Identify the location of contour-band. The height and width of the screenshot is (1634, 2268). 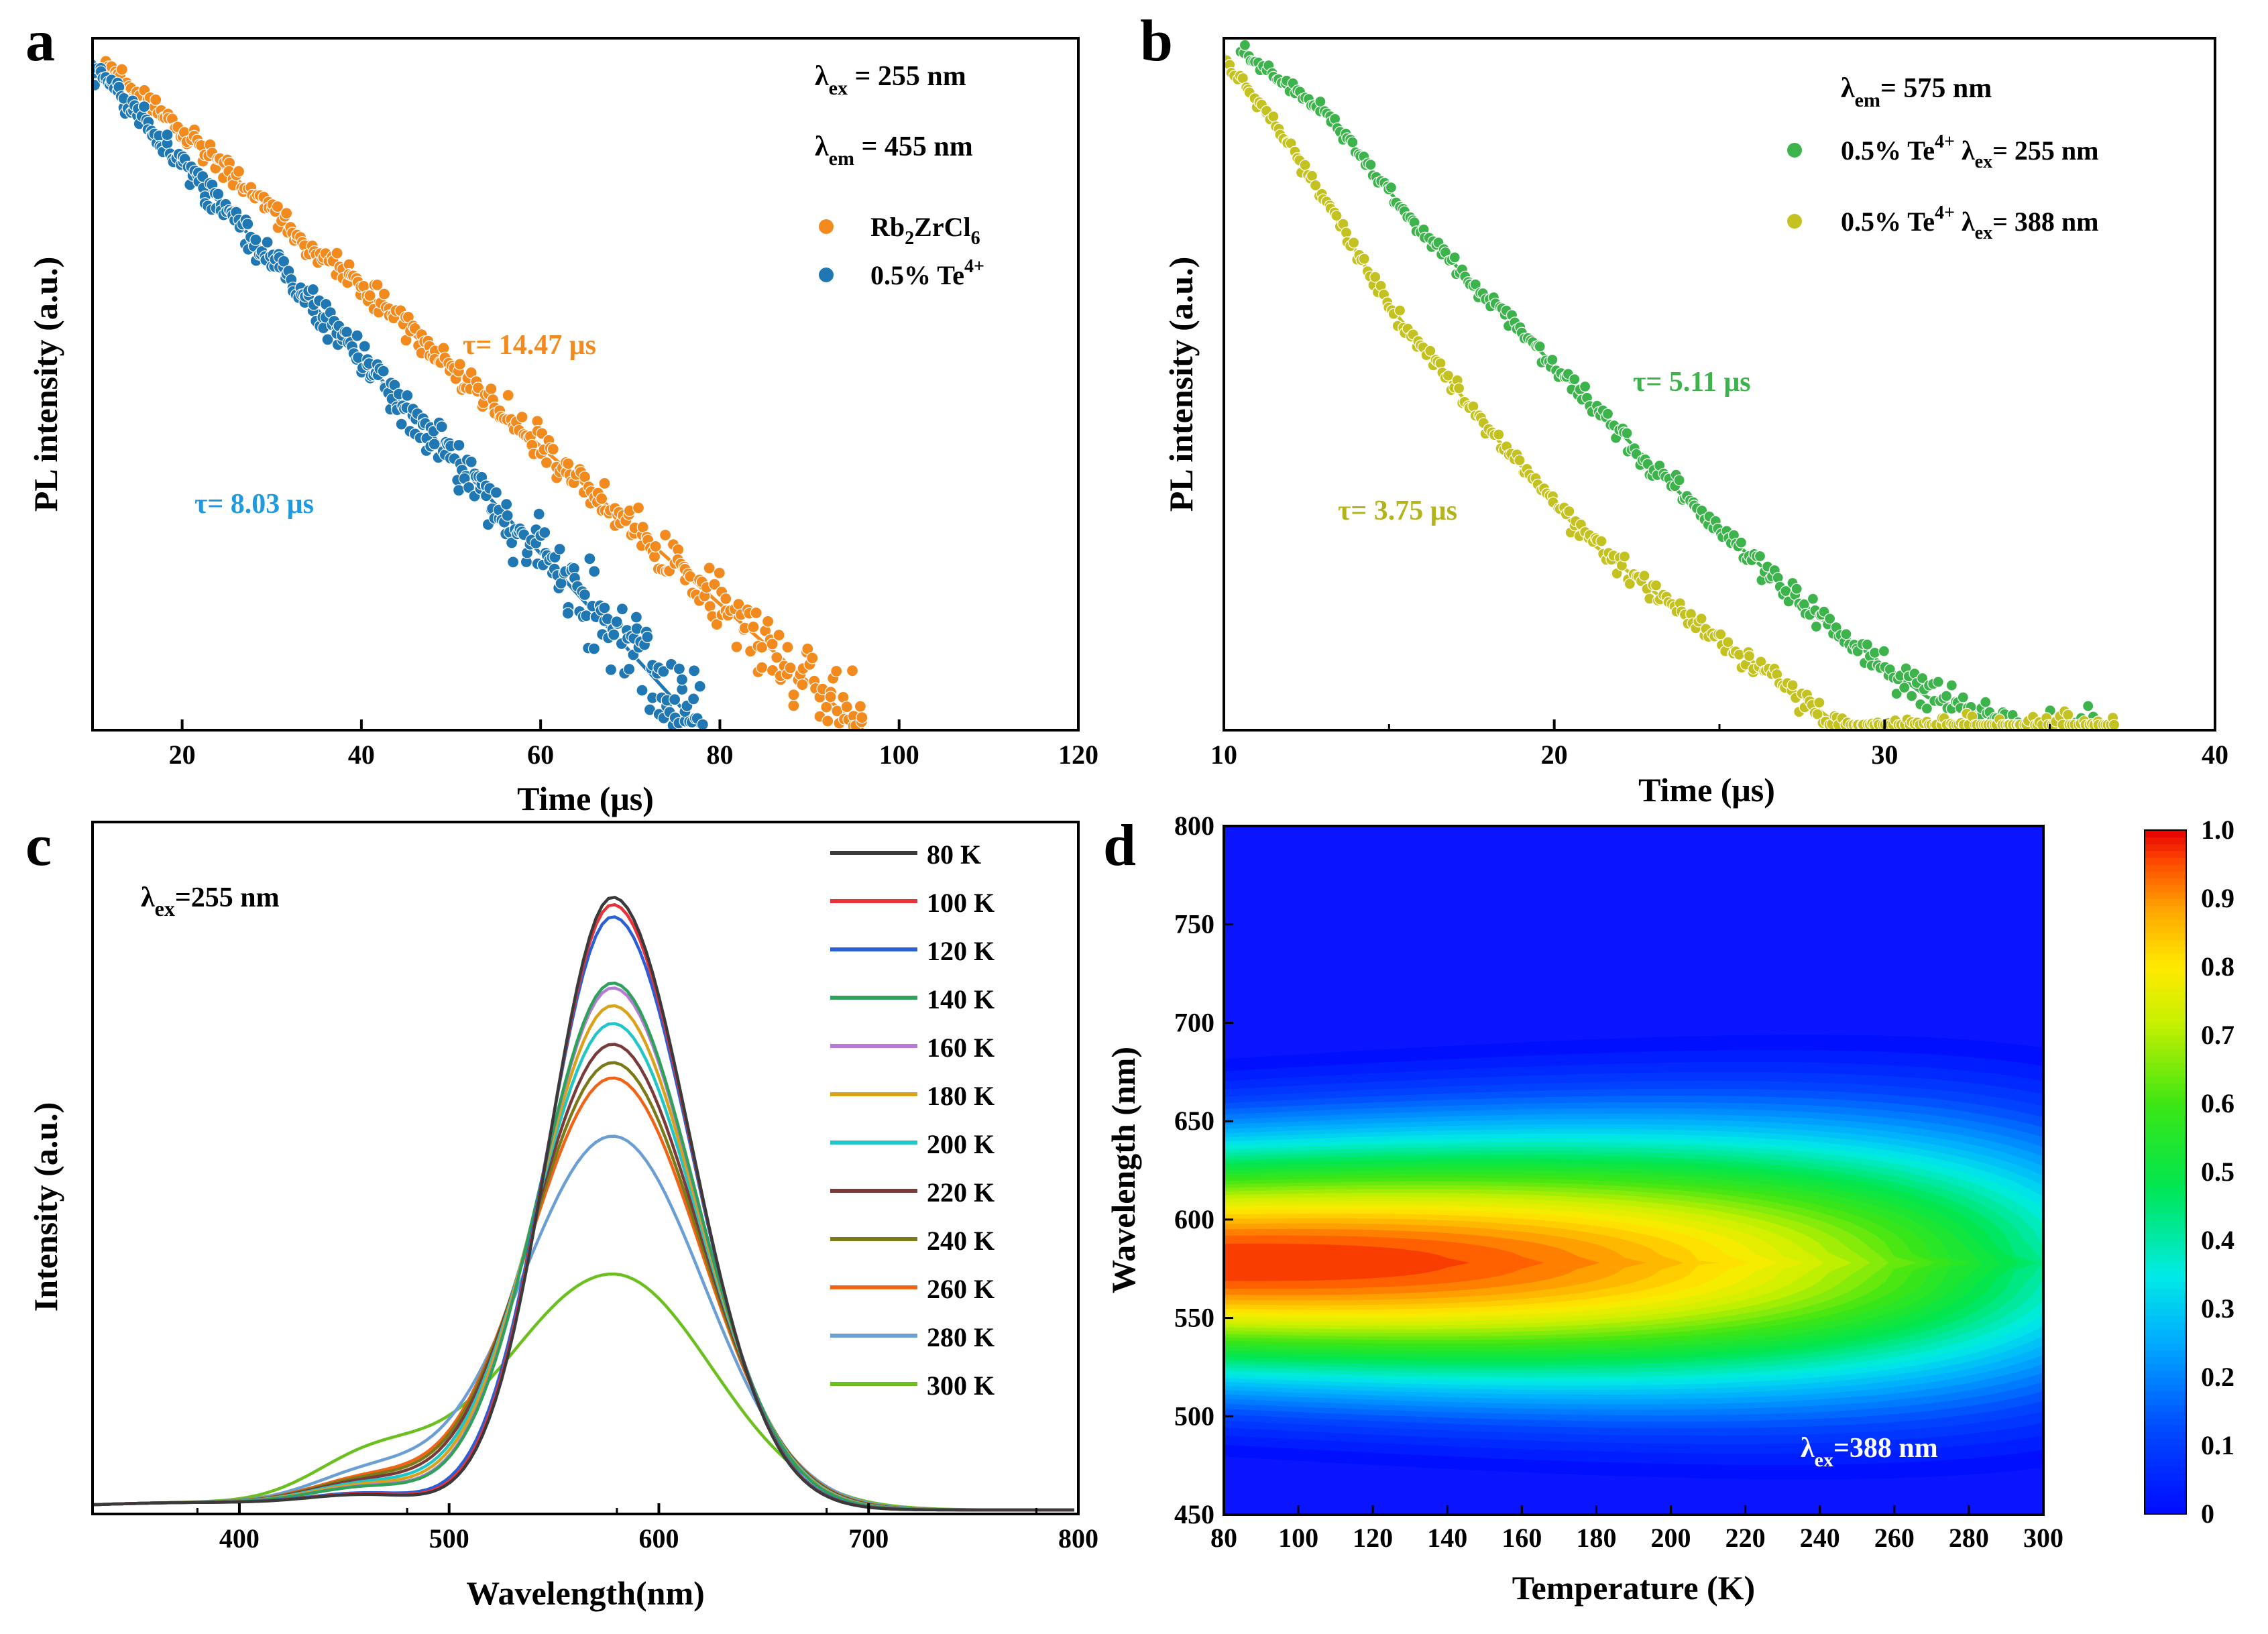
(1347, 1262).